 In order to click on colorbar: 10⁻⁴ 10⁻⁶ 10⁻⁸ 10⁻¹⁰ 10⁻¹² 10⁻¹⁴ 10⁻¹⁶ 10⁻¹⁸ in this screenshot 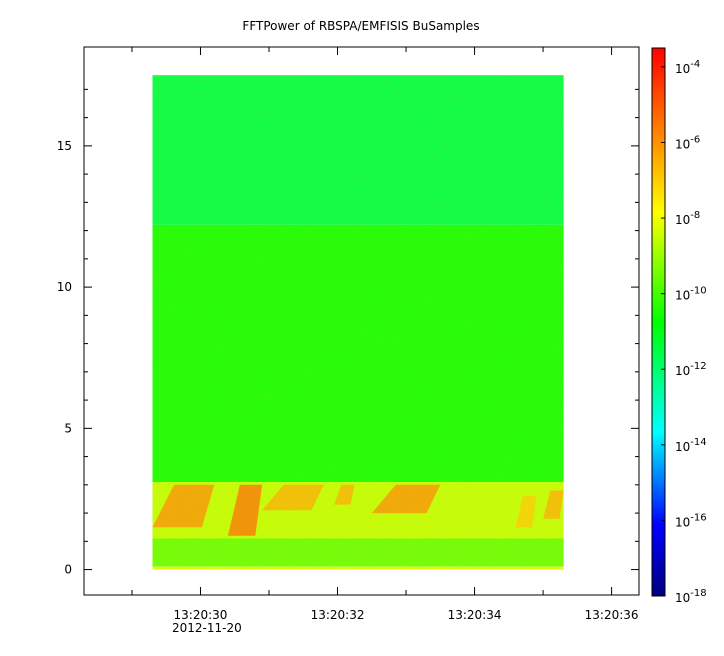, I will do `click(679, 326)`.